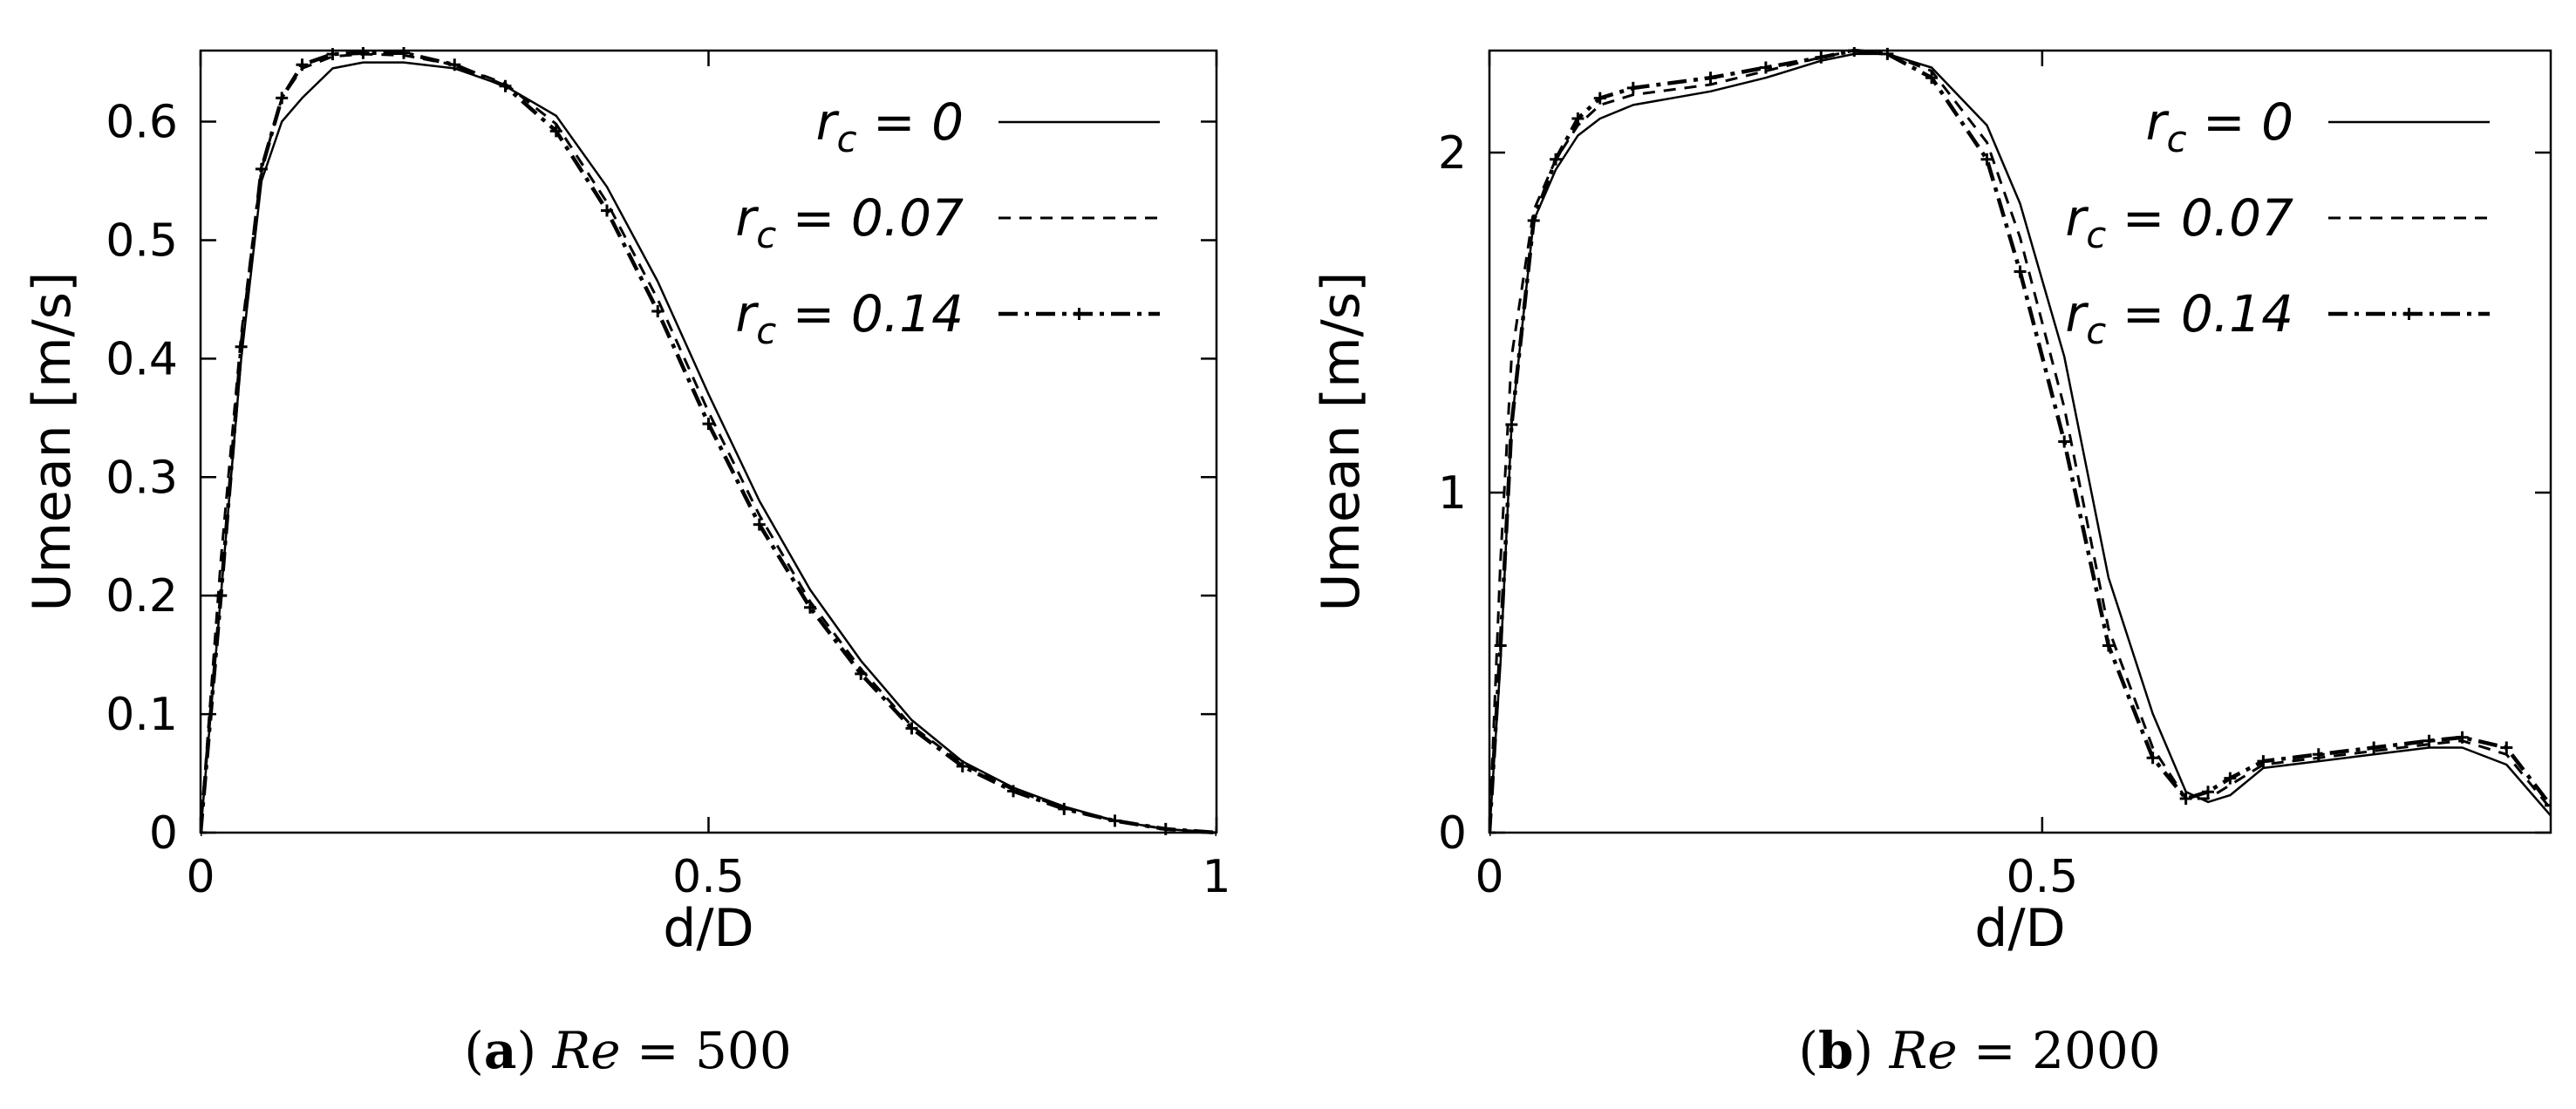 This screenshot has height=1109, width=2576. I want to click on y-tick-label: 0.1, so click(142, 715).